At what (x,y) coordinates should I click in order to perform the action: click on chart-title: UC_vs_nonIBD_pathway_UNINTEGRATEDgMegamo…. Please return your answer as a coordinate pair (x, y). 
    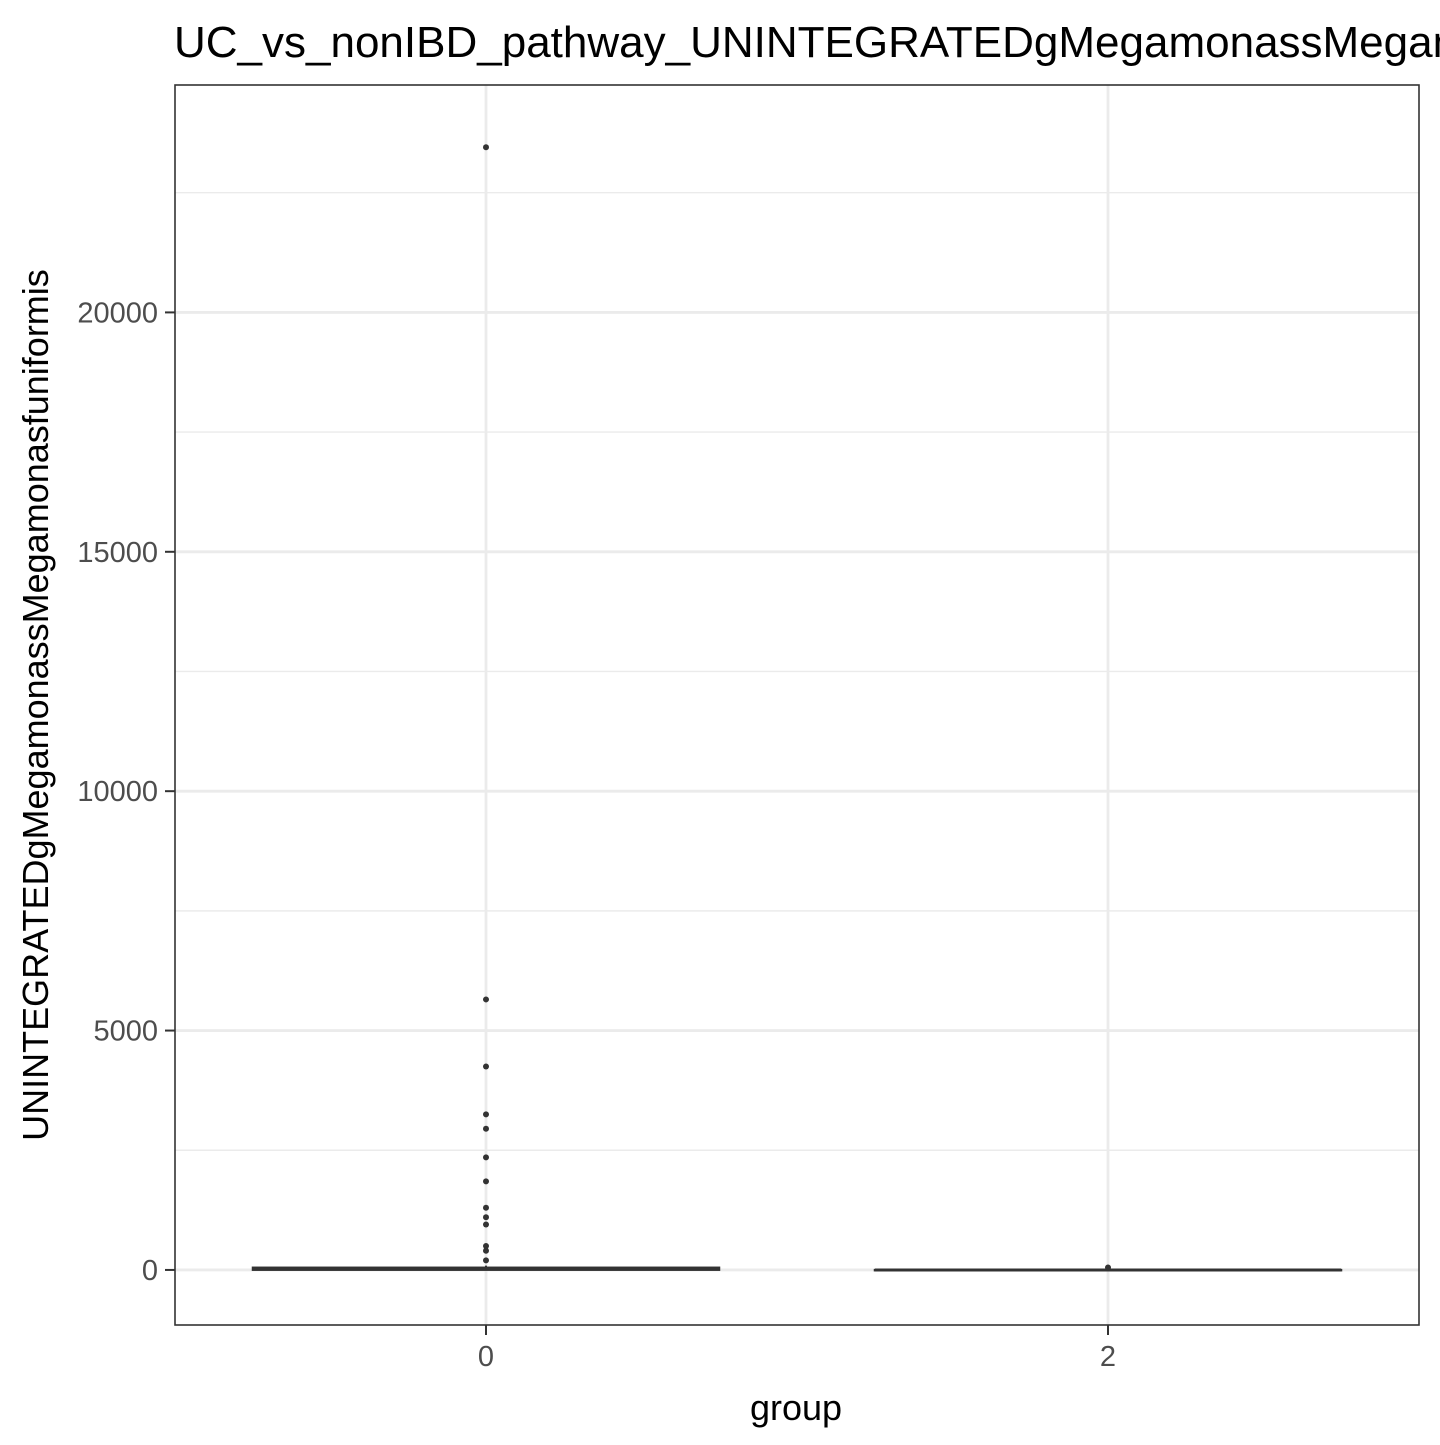
    Looking at the image, I should click on (807, 42).